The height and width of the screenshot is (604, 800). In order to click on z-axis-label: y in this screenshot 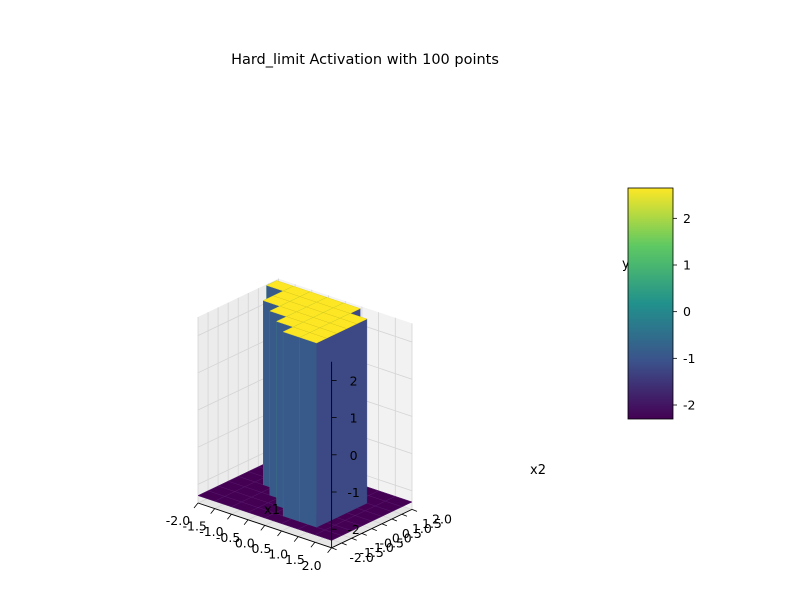, I will do `click(626, 264)`.